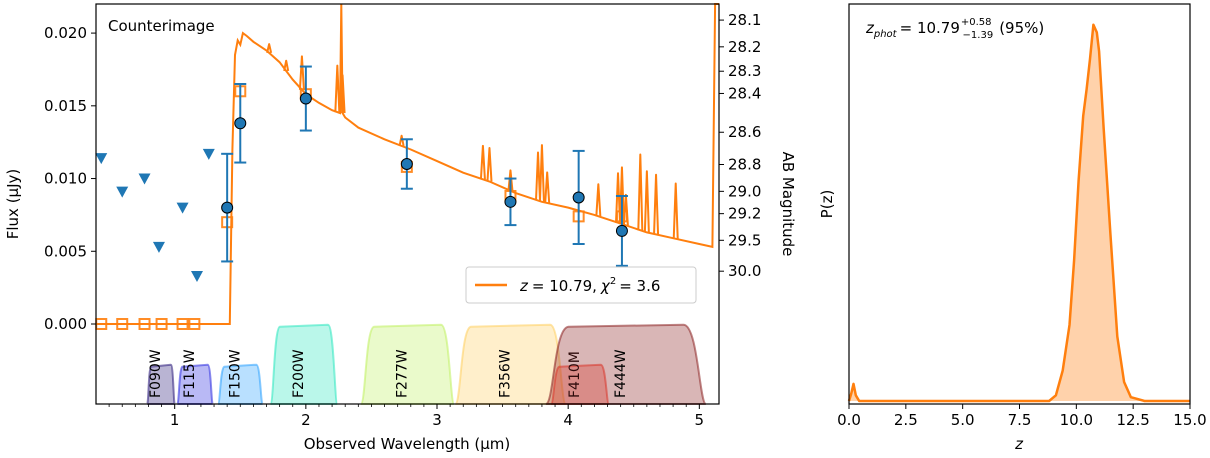 Image resolution: width=1210 pixels, height=458 pixels. What do you see at coordinates (190, 373) in the screenshot?
I see `filter-label: F115W` at bounding box center [190, 373].